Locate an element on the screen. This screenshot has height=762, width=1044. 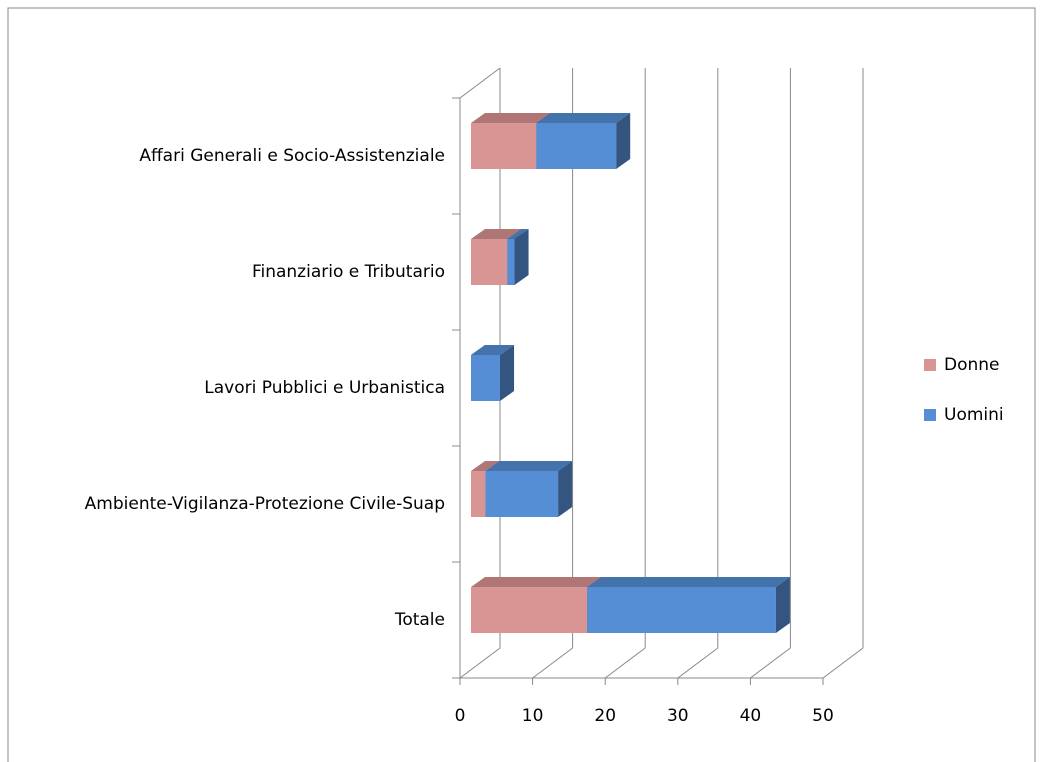
y-tick-label: Affari Generali e Socio-Assistenziale is located at coordinates (292, 156).